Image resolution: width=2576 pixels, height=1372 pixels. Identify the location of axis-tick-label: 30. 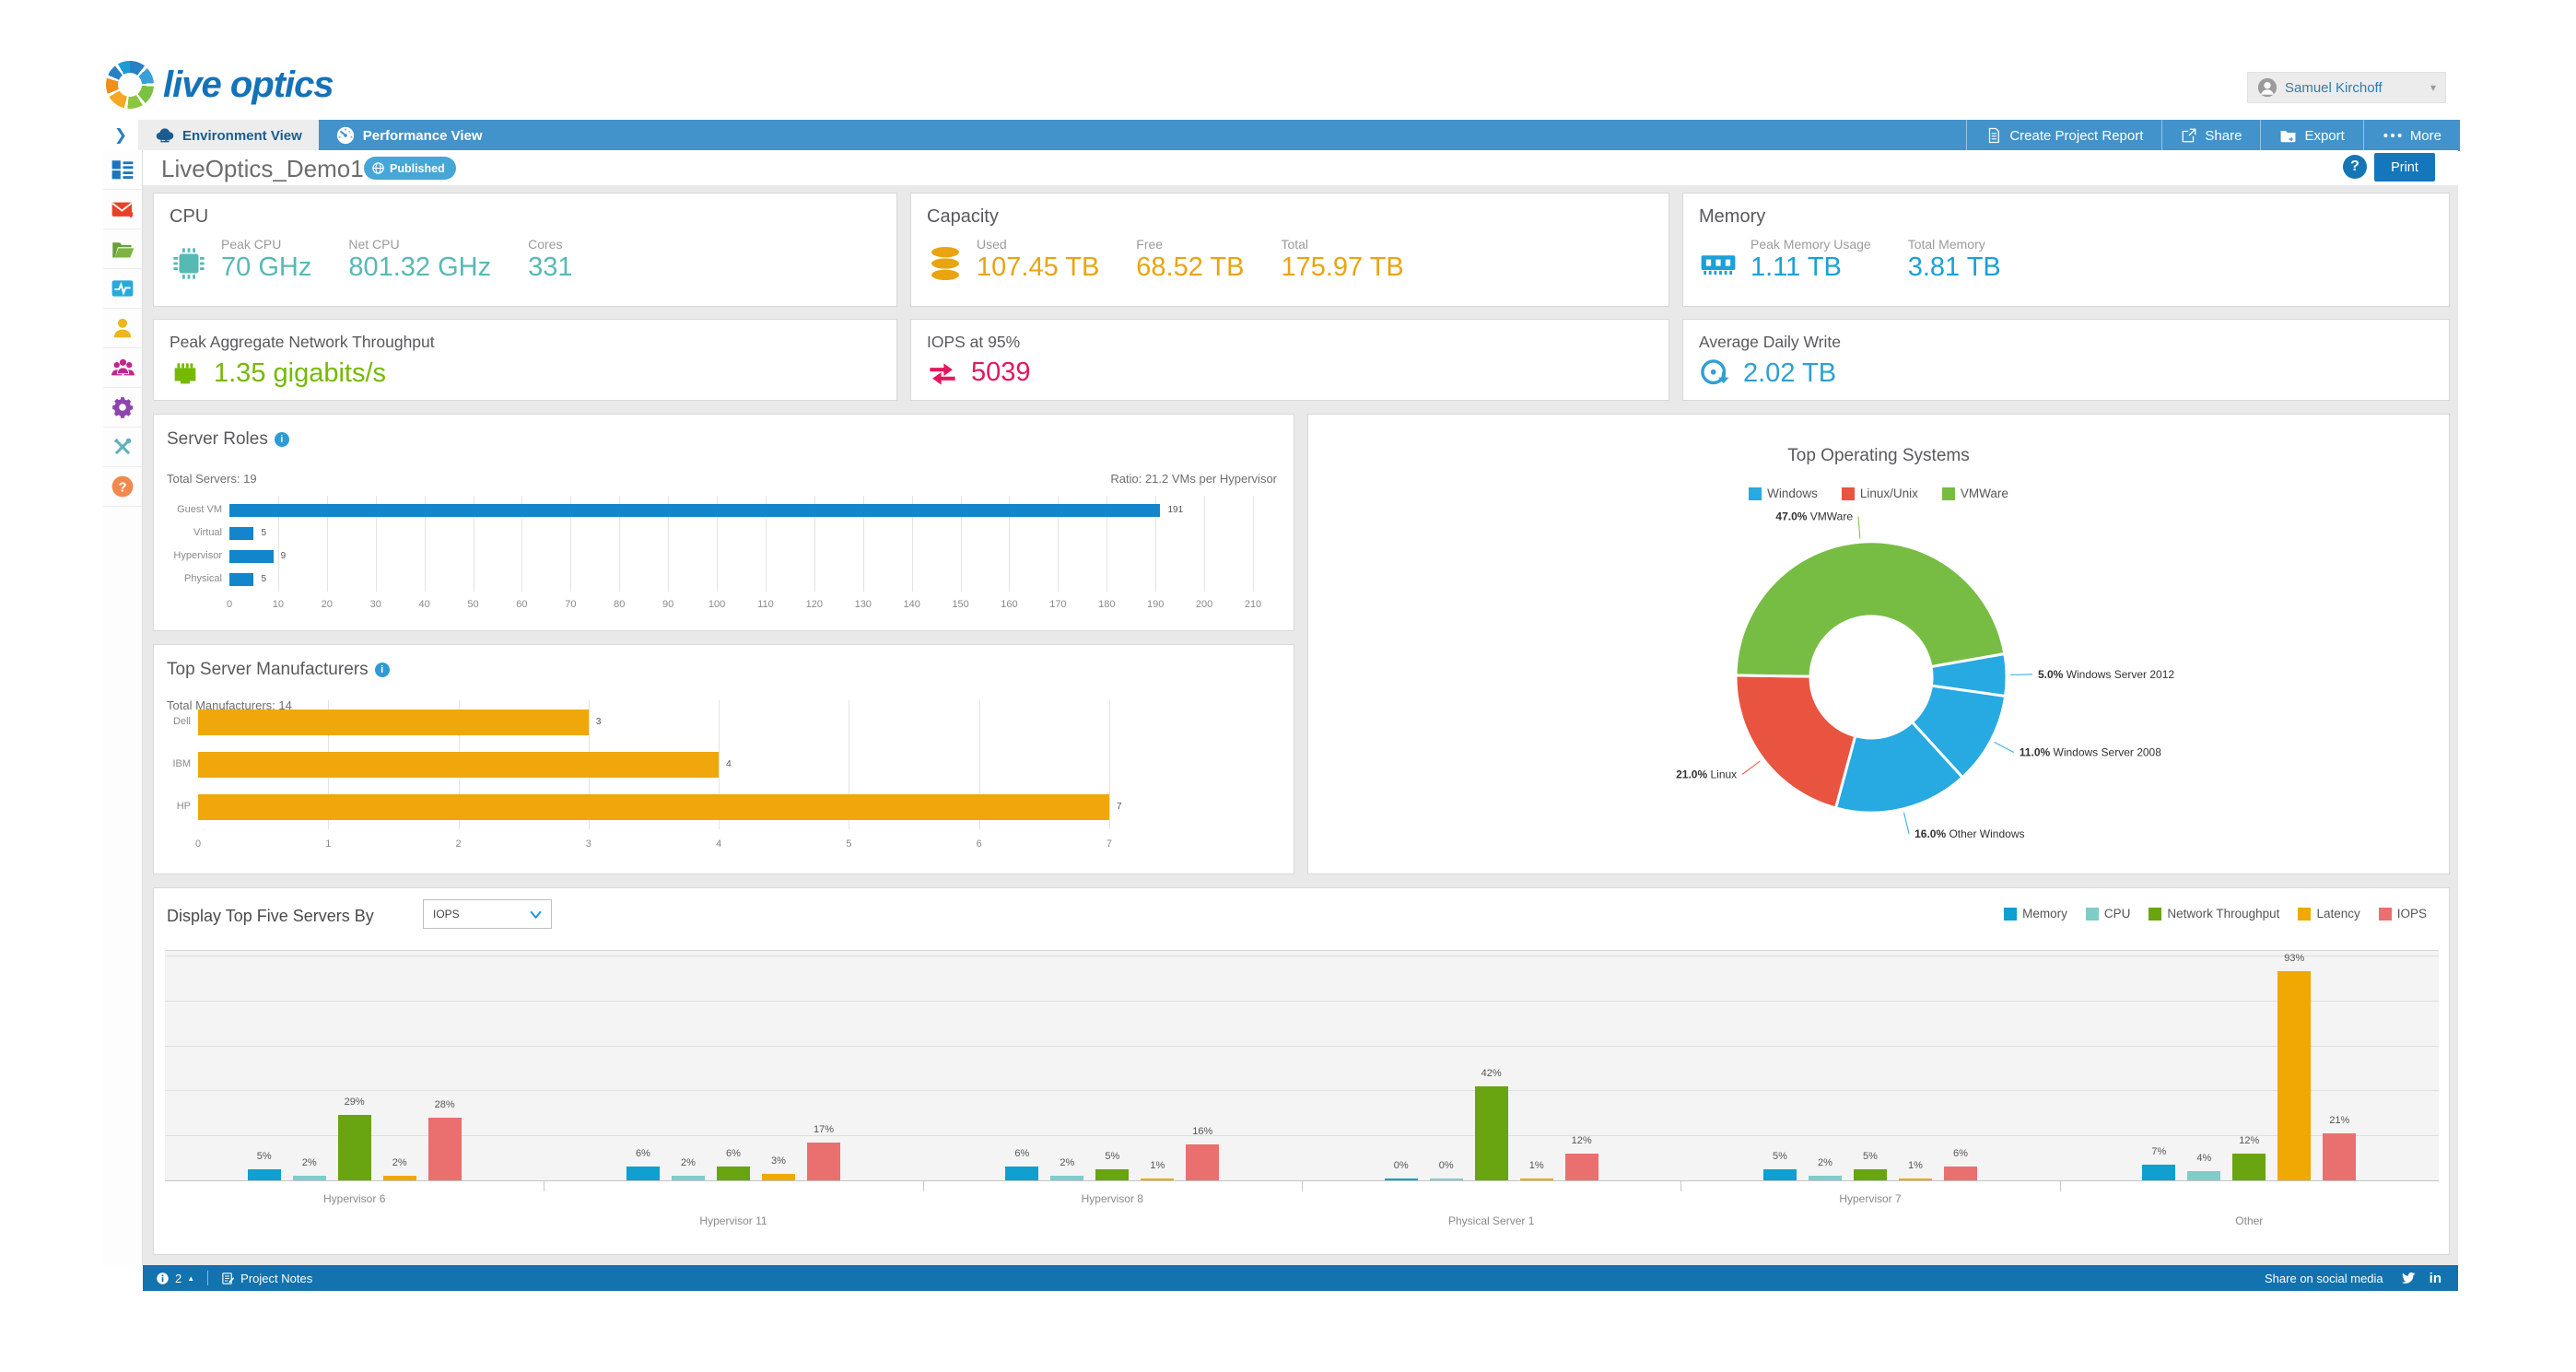
(375, 604).